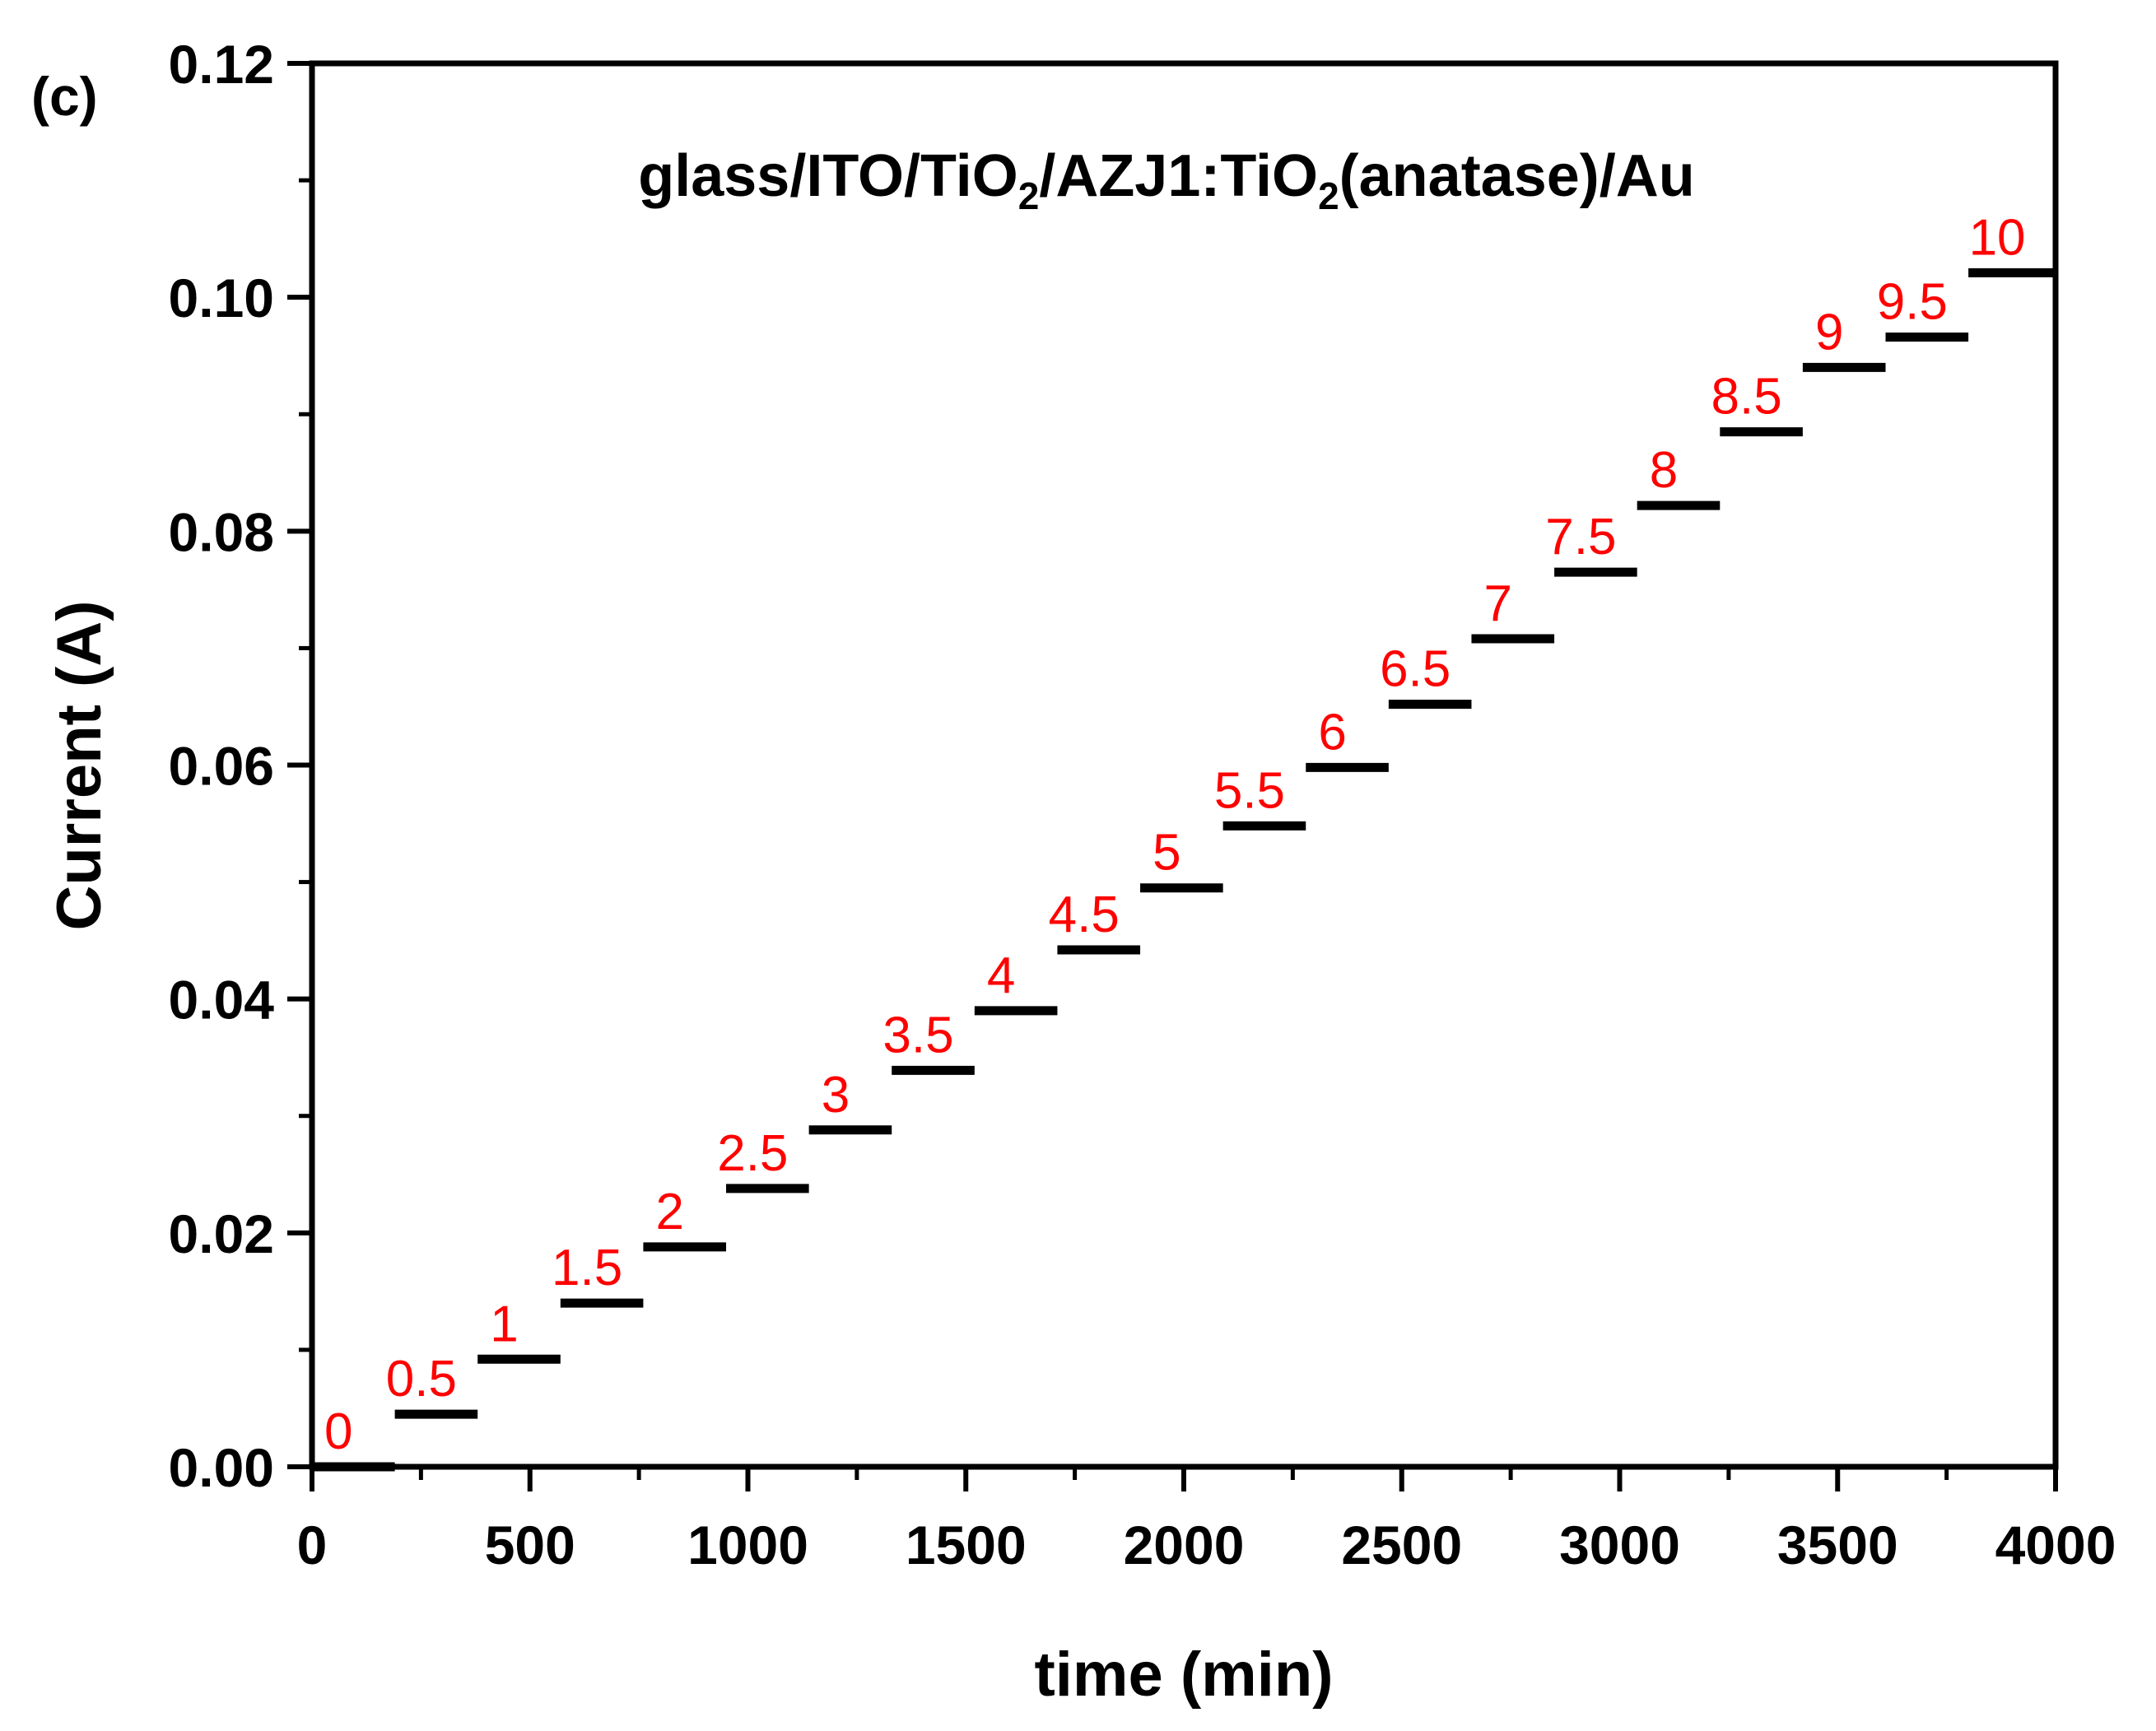  What do you see at coordinates (747, 1545) in the screenshot?
I see `x-tick-label: 1000` at bounding box center [747, 1545].